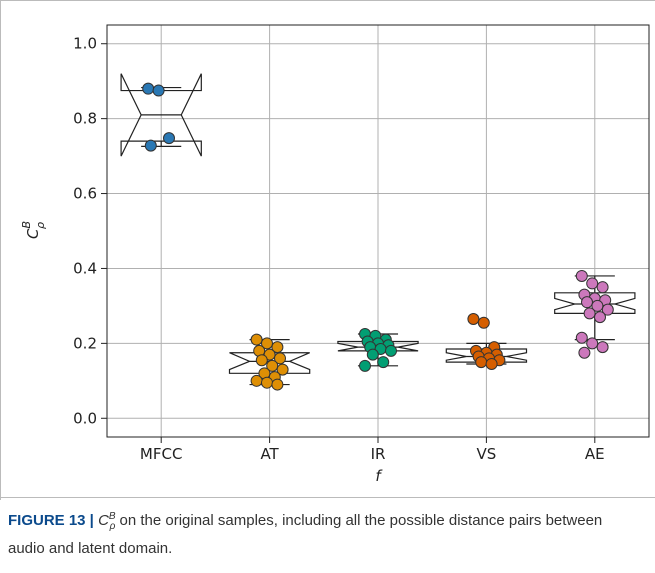  What do you see at coordinates (33, 233) in the screenshot?
I see `y-label-base: C` at bounding box center [33, 233].